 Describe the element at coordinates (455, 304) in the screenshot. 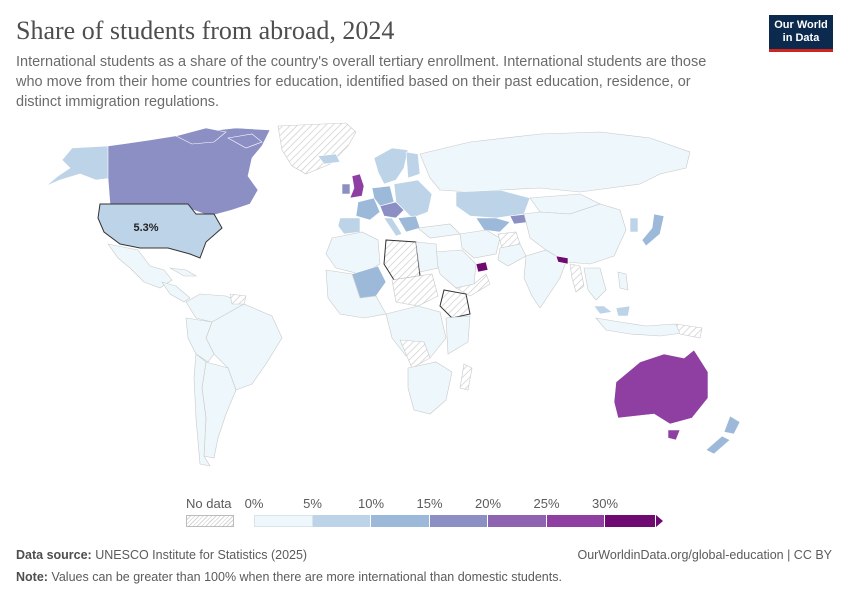

I see `region-ethiopia` at that location.